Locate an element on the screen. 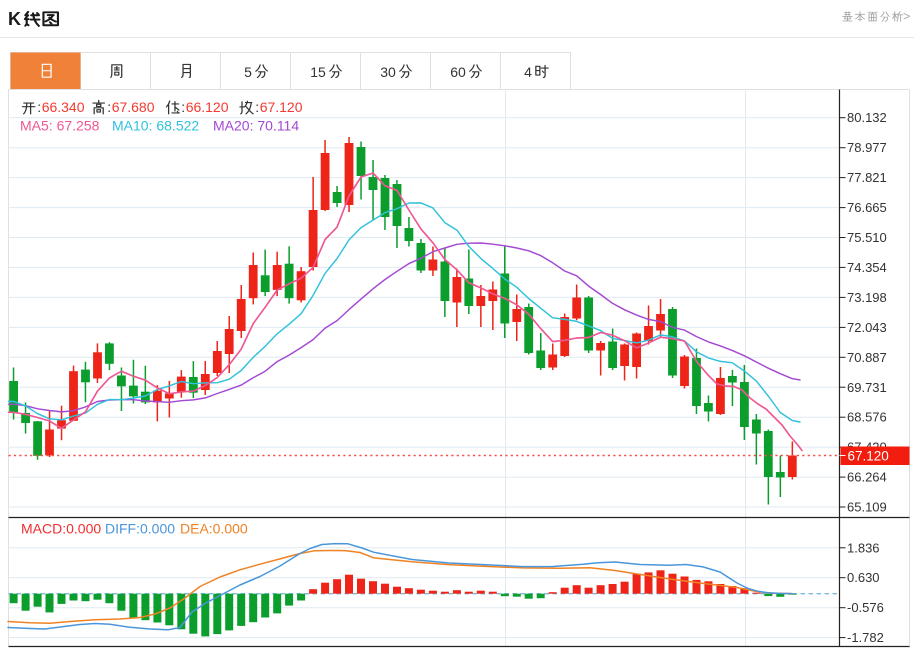 This screenshot has height=651, width=914. svg-text: MA20: 70.114 is located at coordinates (256, 126).